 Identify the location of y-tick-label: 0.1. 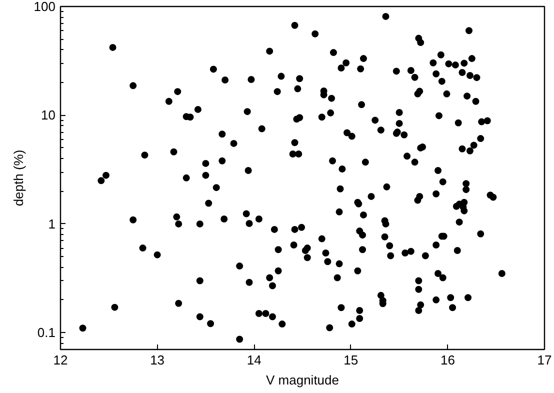
(46, 332).